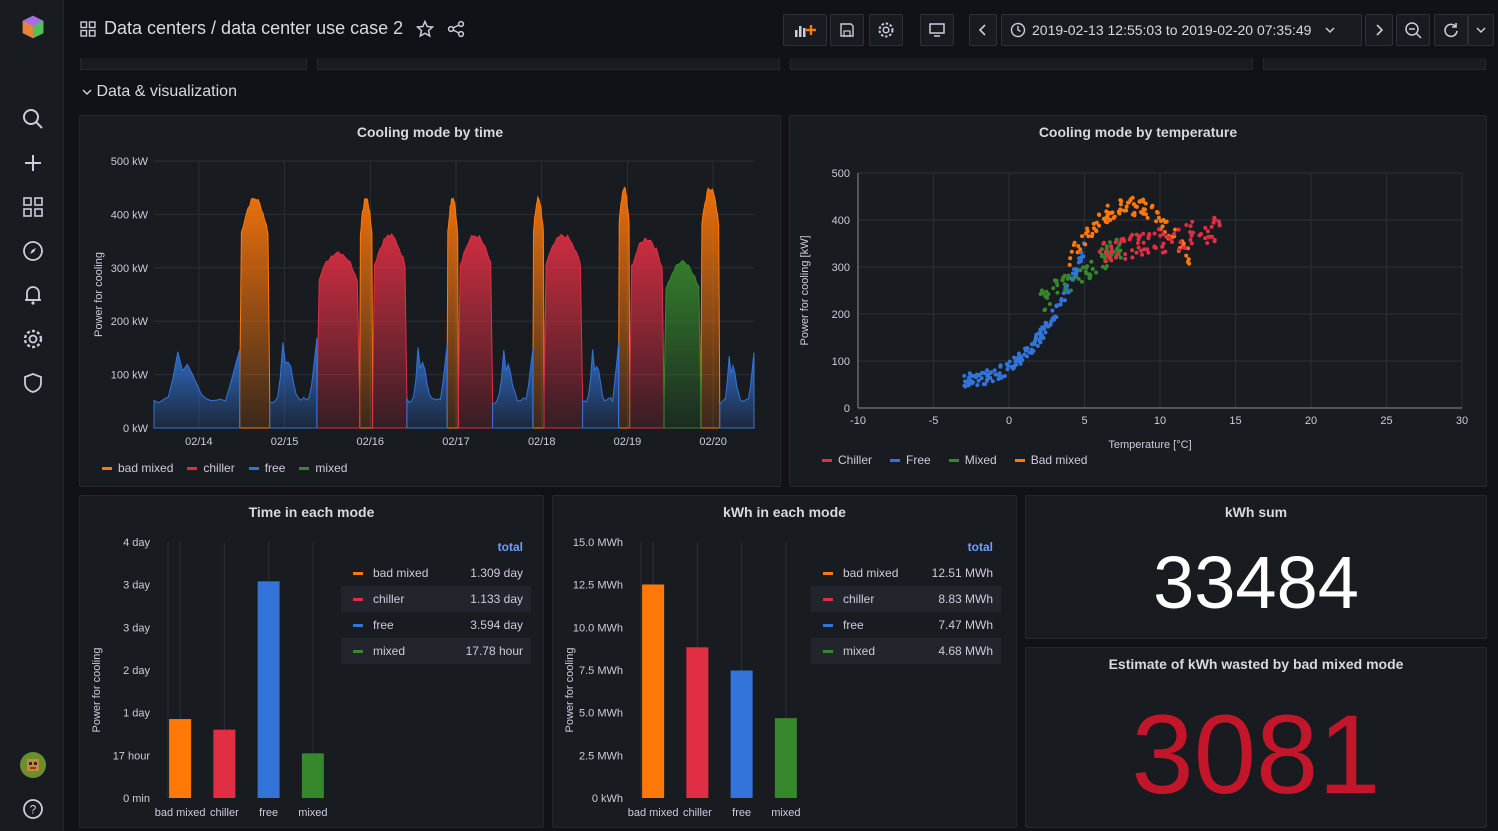  I want to click on breadcrumb: Data centers / data center use case 2, so click(254, 28).